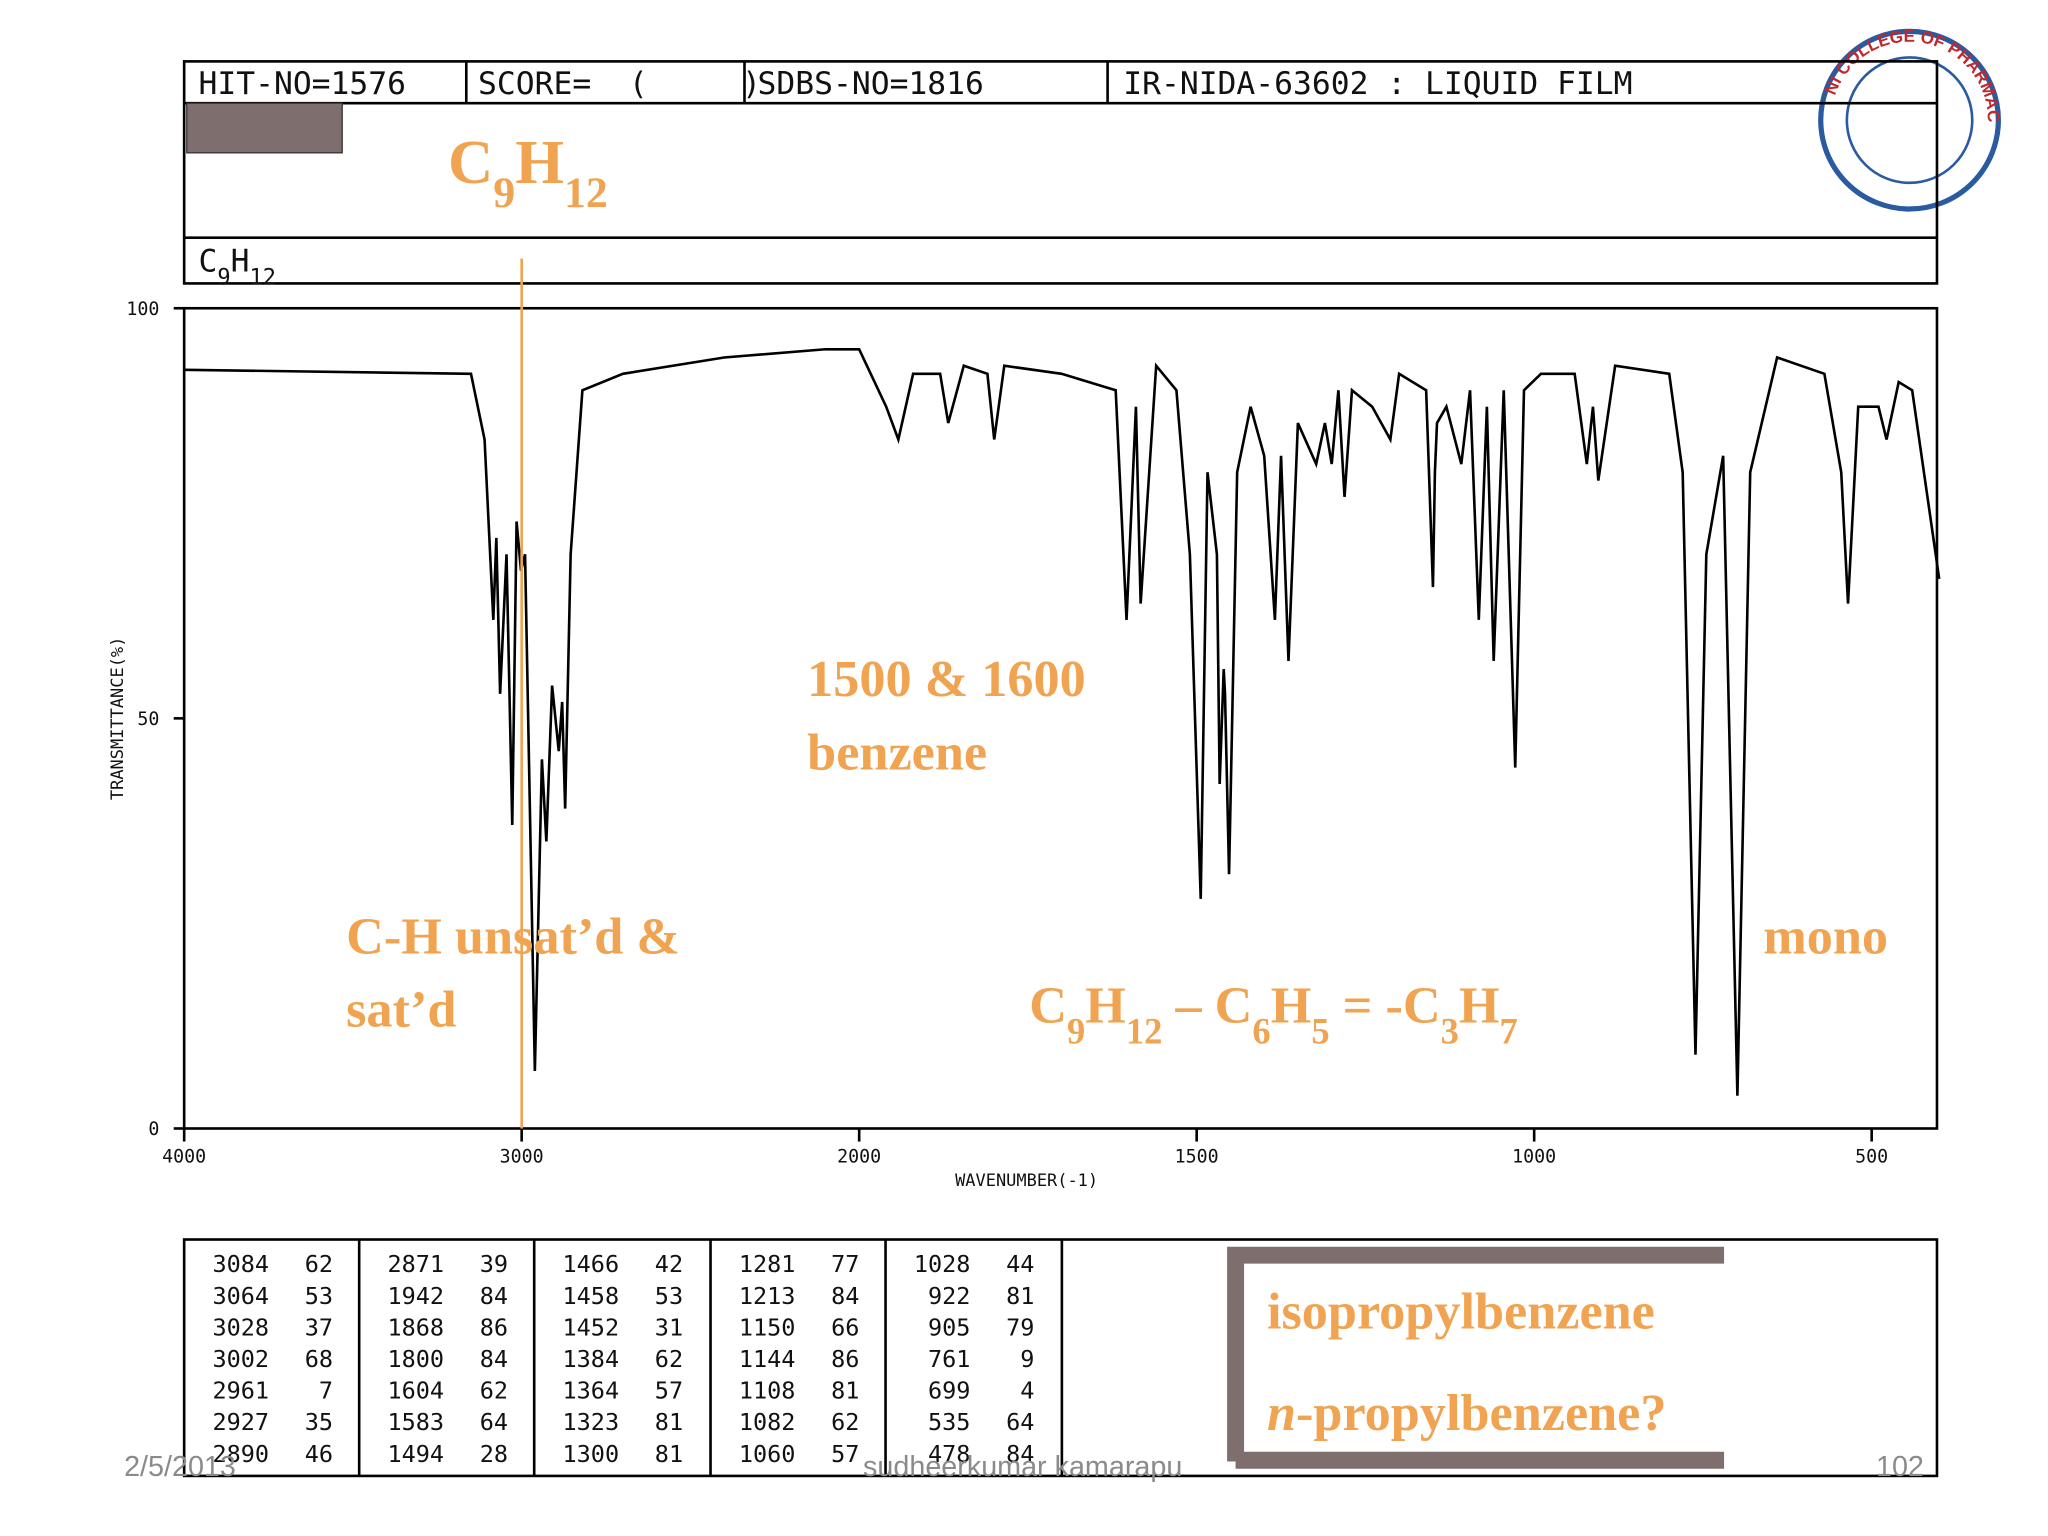 The height and width of the screenshot is (1536, 2048). Describe the element at coordinates (401, 1010) in the screenshot. I see `annotation: sat’d` at that location.